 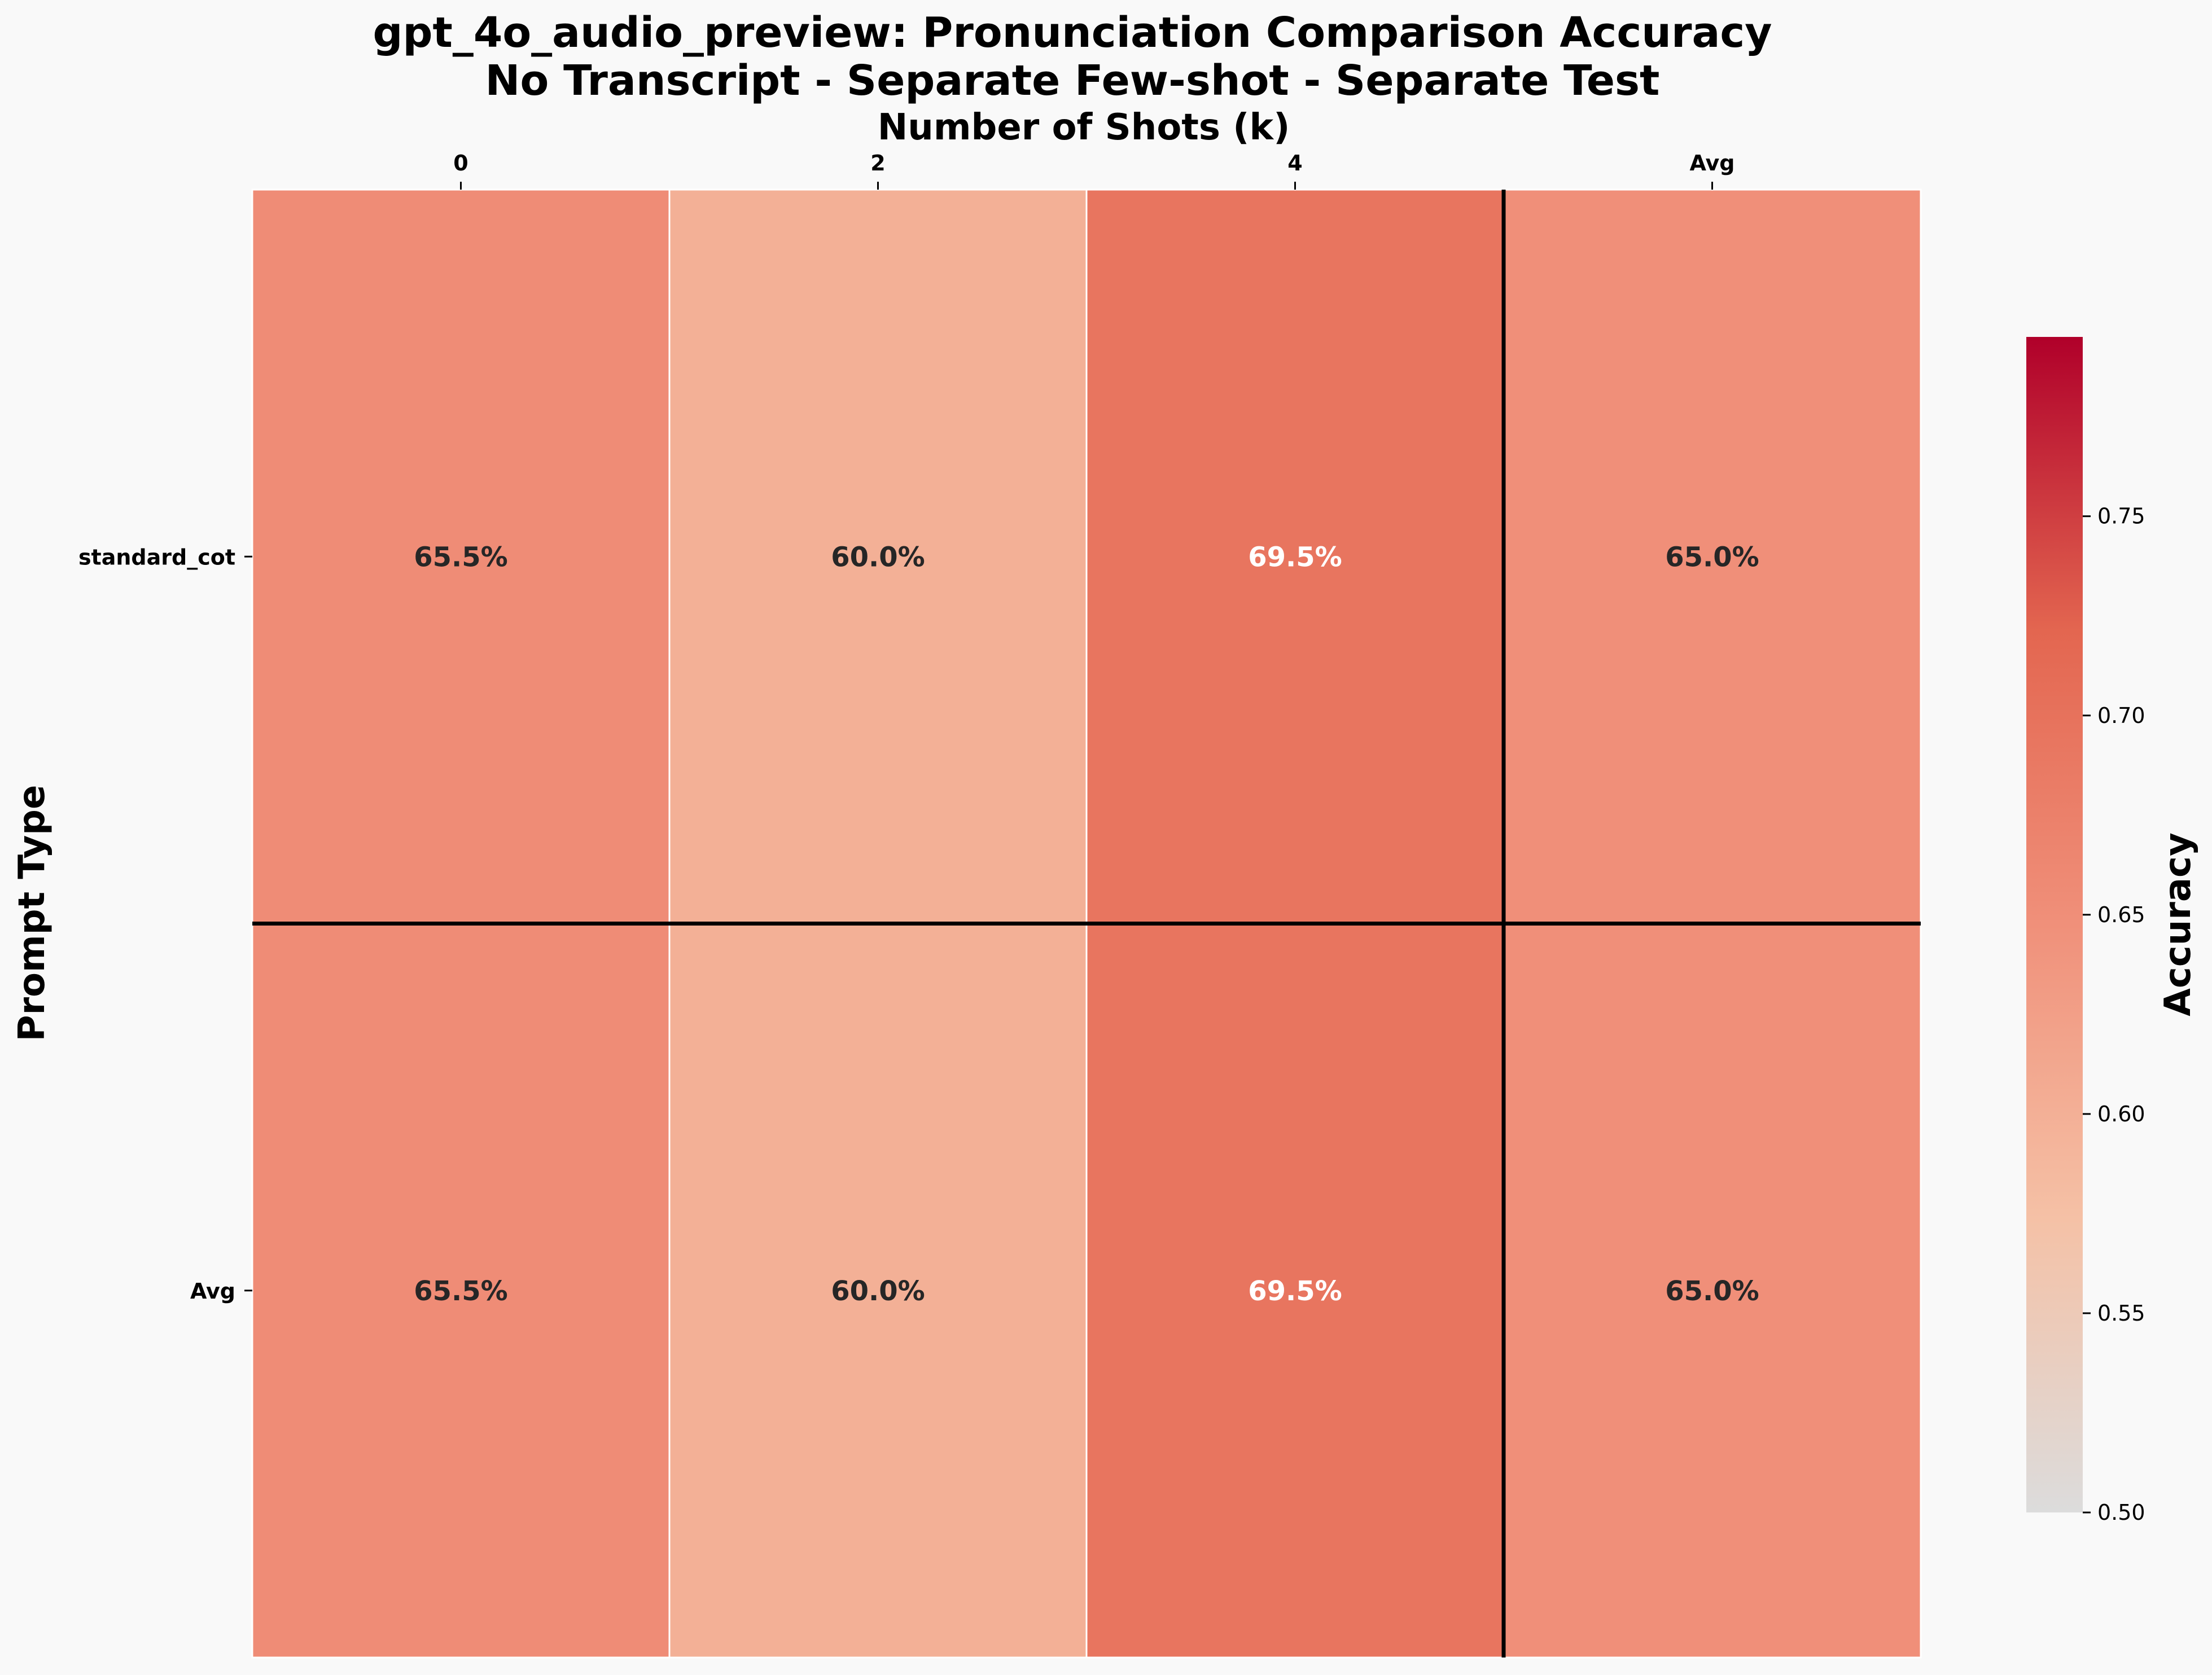 I want to click on y-tick-label: standard_cot, so click(x=157, y=557).